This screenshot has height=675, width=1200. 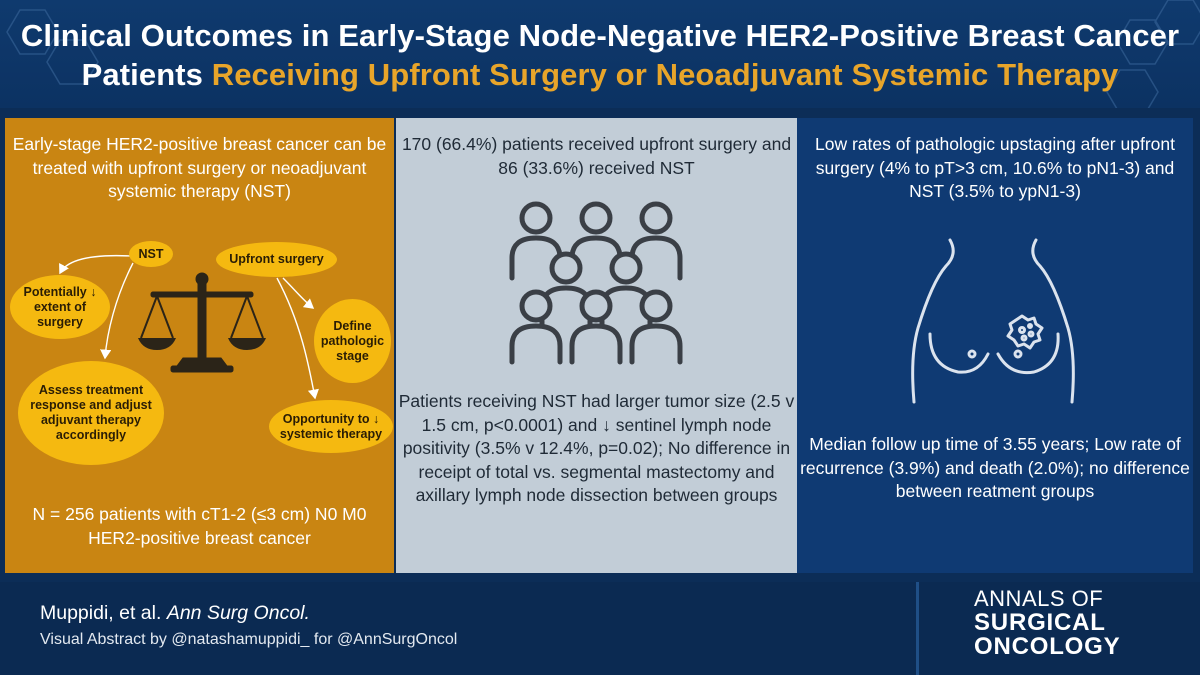 What do you see at coordinates (331, 426) in the screenshot?
I see `reduce-systemic-therapy-oval: Opportunity to ↓ systemic therapy` at bounding box center [331, 426].